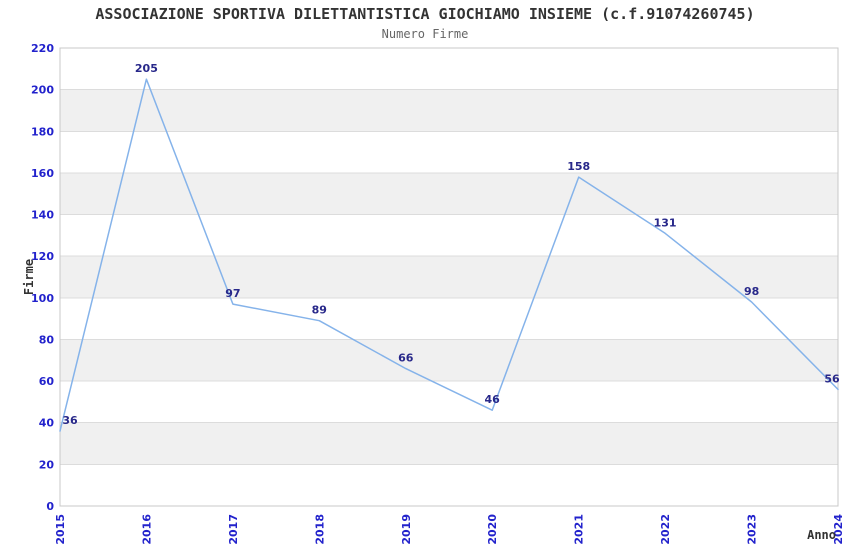 The height and width of the screenshot is (550, 850). I want to click on x-tick-label: 2018, so click(319, 529).